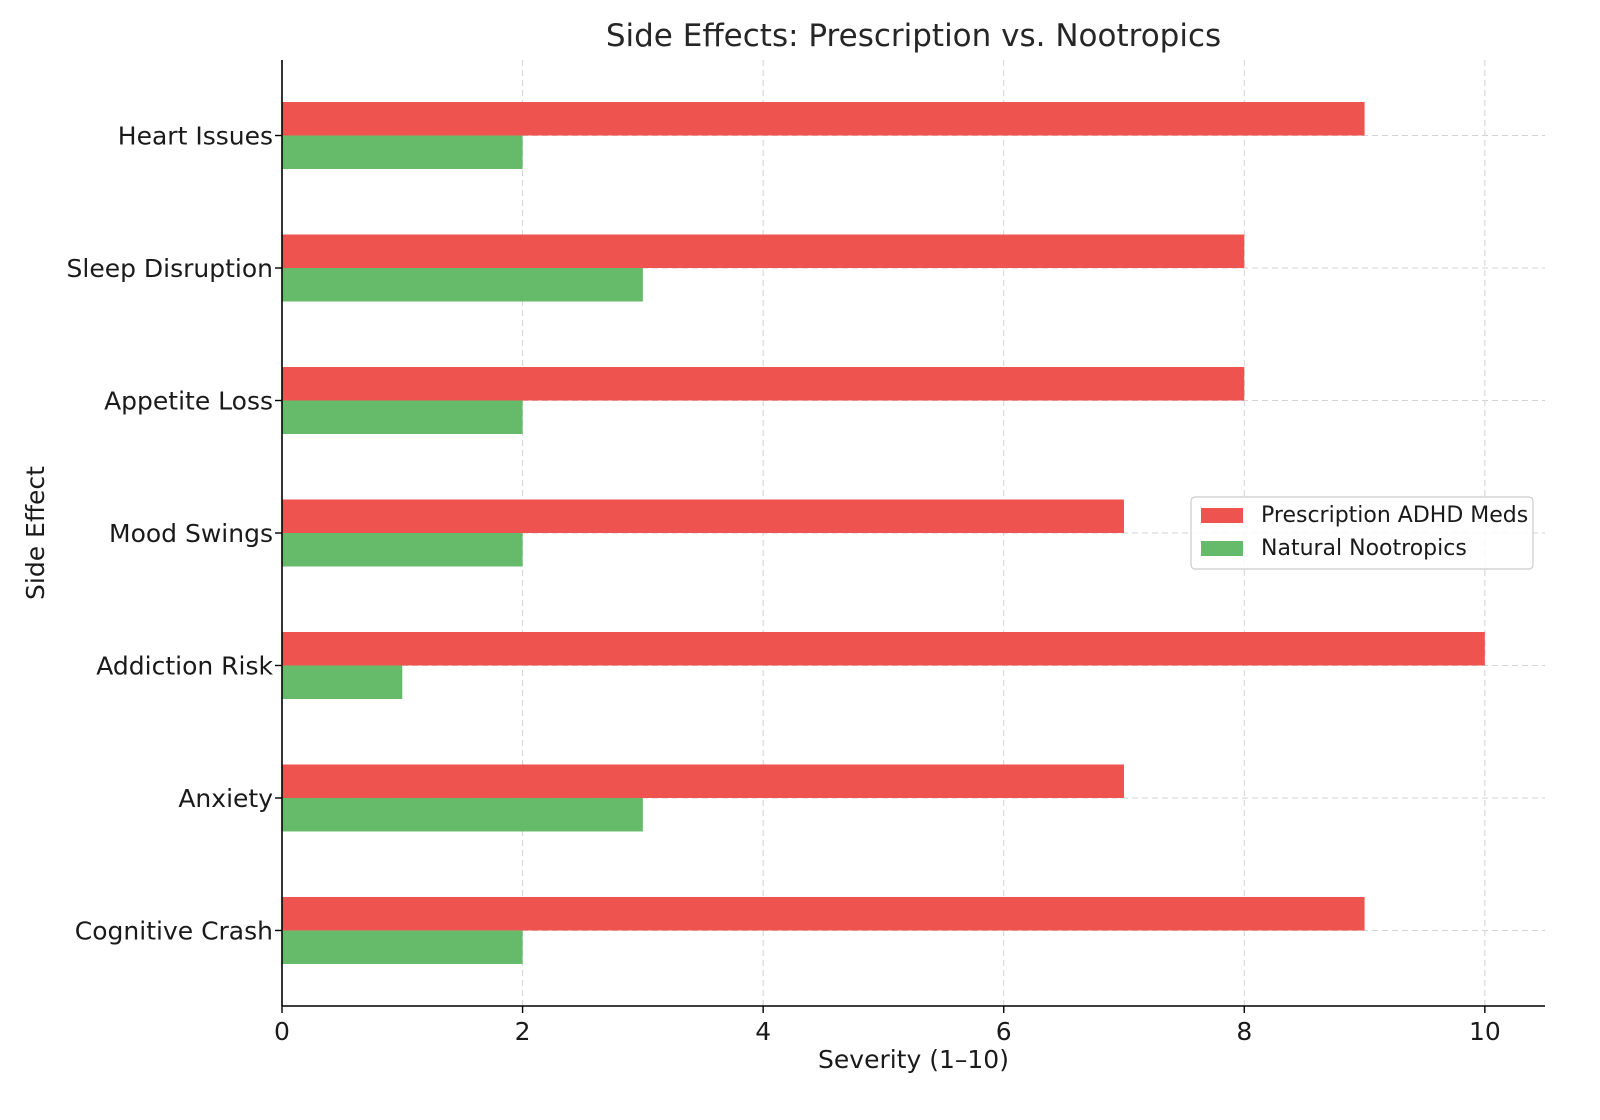 This screenshot has height=1120, width=1600. I want to click on y-tick-label: Sleep Disruption, so click(170, 268).